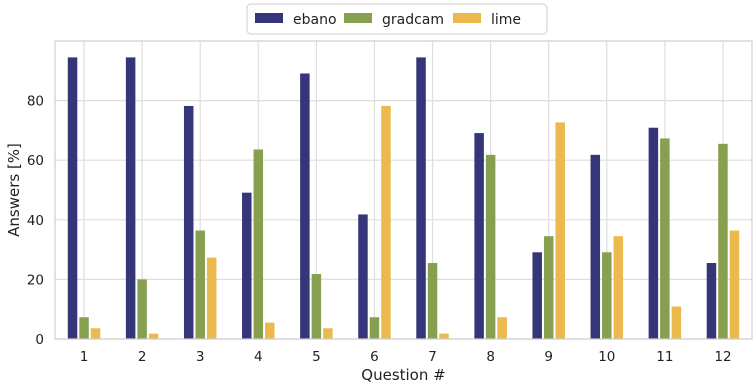 This screenshot has height=384, width=754. I want to click on bar-lime-q9, so click(560, 230).